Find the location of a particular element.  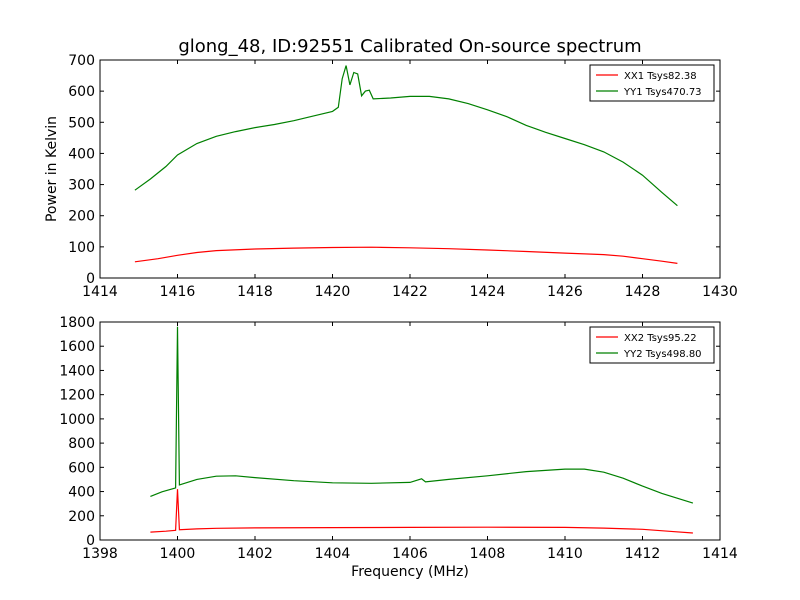

x-tick-label: 1408 is located at coordinates (488, 554).